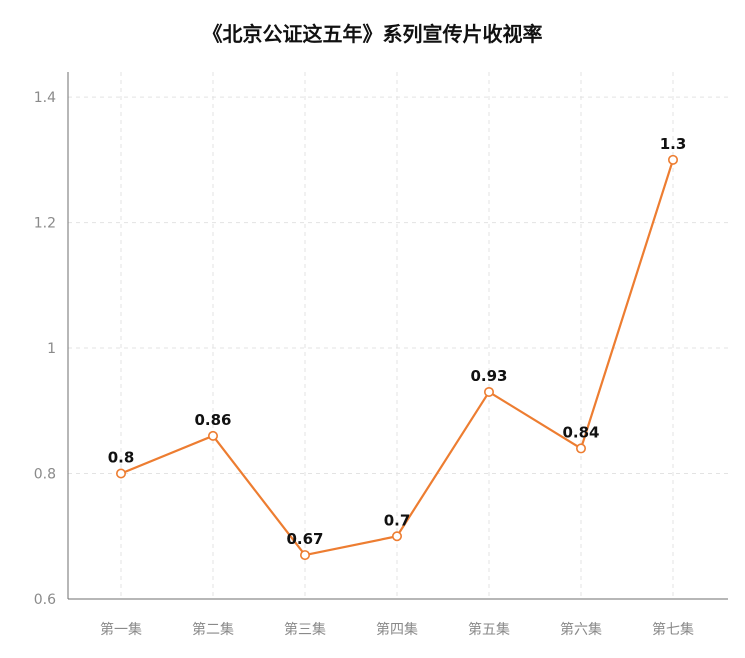  I want to click on chart-title: 《北京公证这五年》系列宣传片收视率, so click(372, 34).